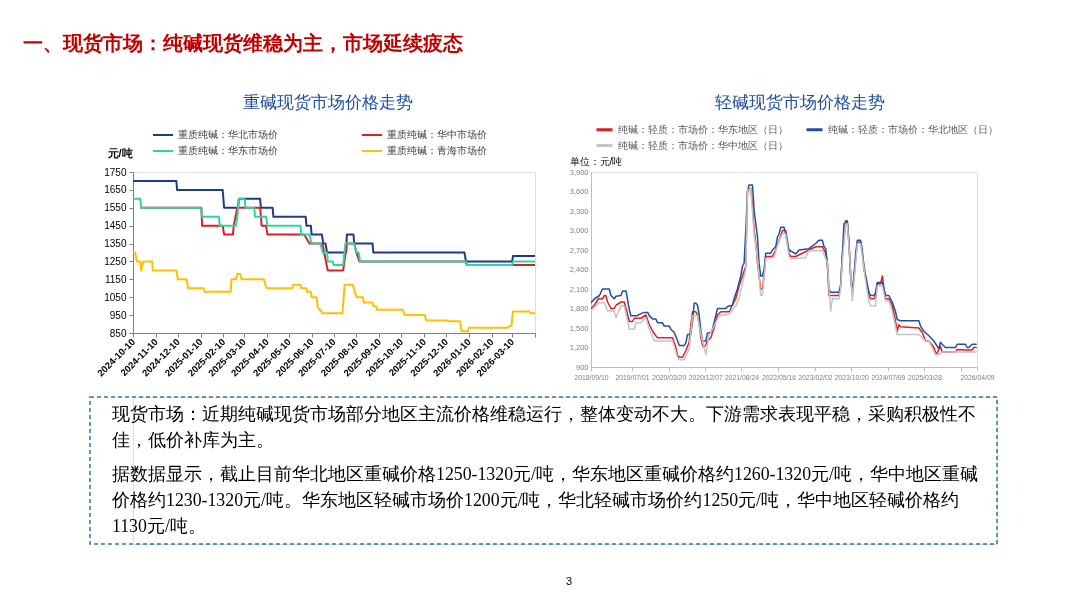  What do you see at coordinates (228, 150) in the screenshot?
I see `legend-label: 重质纯碱：华东市场价` at bounding box center [228, 150].